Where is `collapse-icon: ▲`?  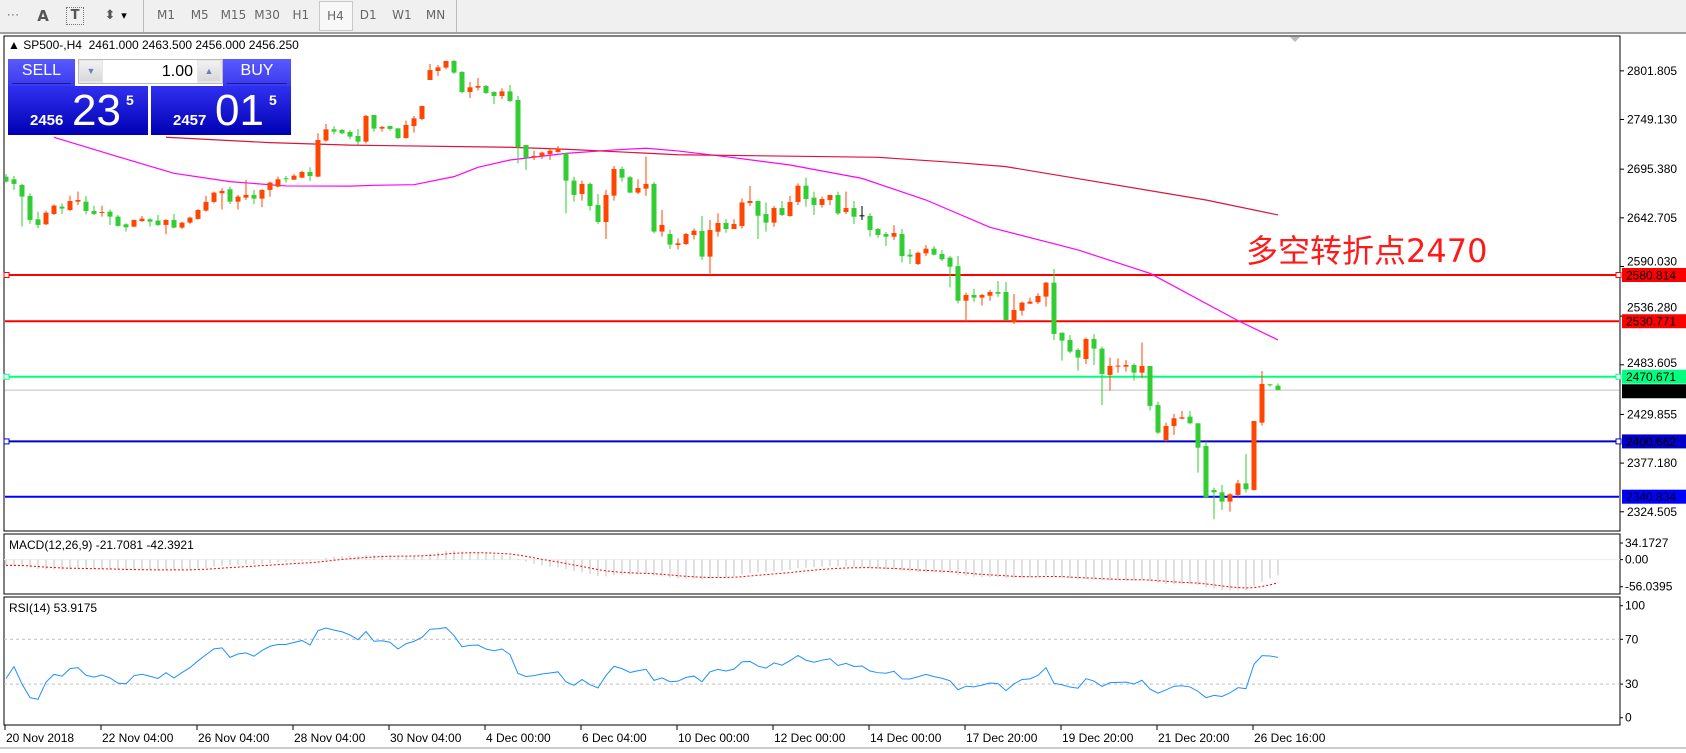
collapse-icon: ▲ is located at coordinates (14, 45).